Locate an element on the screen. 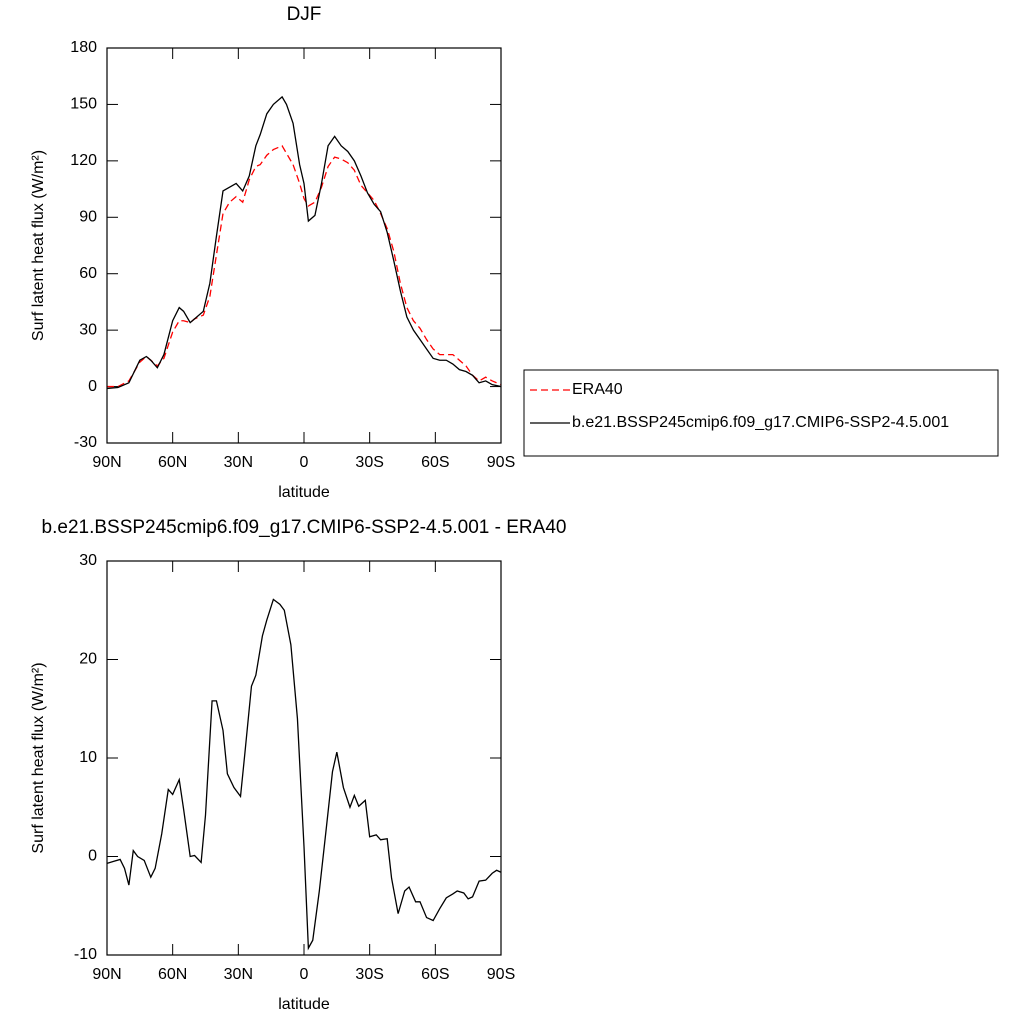 The width and height of the screenshot is (1024, 1024). y-tick-label: 120 is located at coordinates (83, 160).